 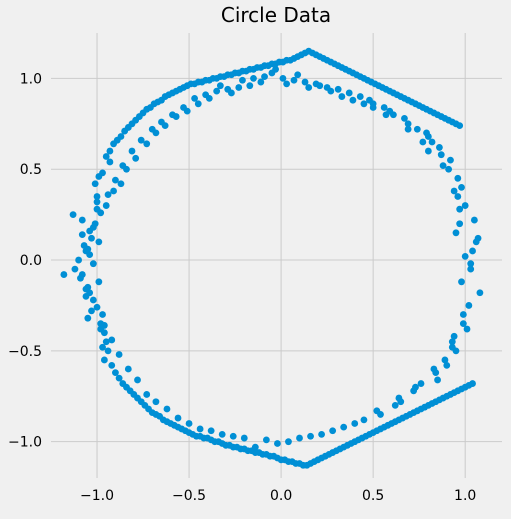 I want to click on x-tick-label: −1.0, so click(x=97, y=496).